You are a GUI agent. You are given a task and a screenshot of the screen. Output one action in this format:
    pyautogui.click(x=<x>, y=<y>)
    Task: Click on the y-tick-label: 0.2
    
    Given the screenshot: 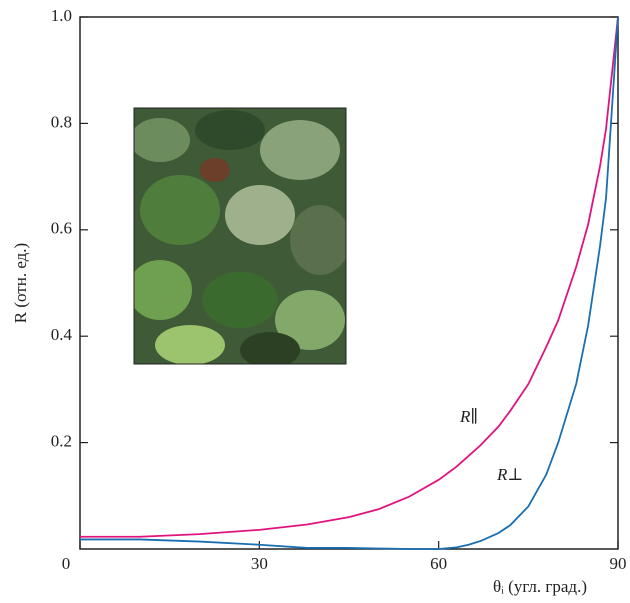 What is the action you would take?
    pyautogui.click(x=61, y=441)
    